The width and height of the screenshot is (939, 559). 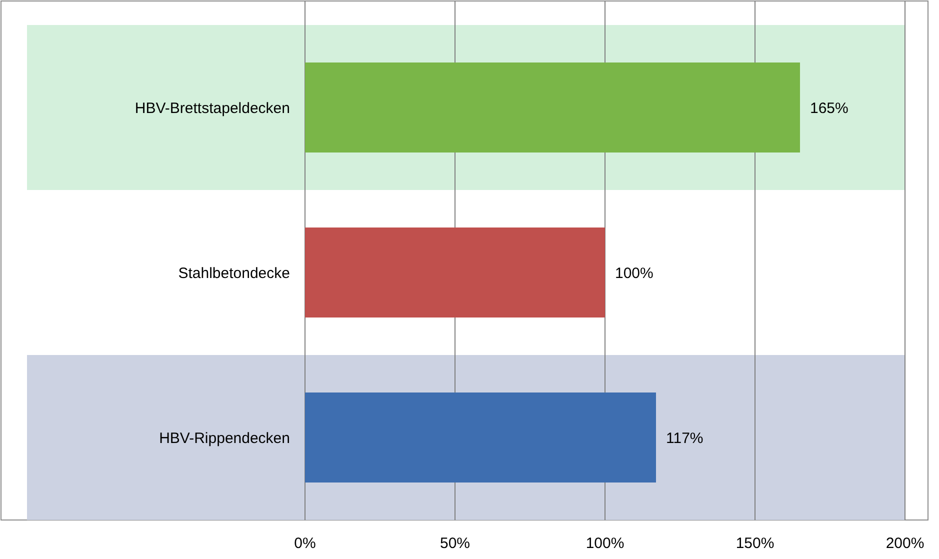 What do you see at coordinates (224, 438) in the screenshot?
I see `y-tick-label: HBV-Rippendecken` at bounding box center [224, 438].